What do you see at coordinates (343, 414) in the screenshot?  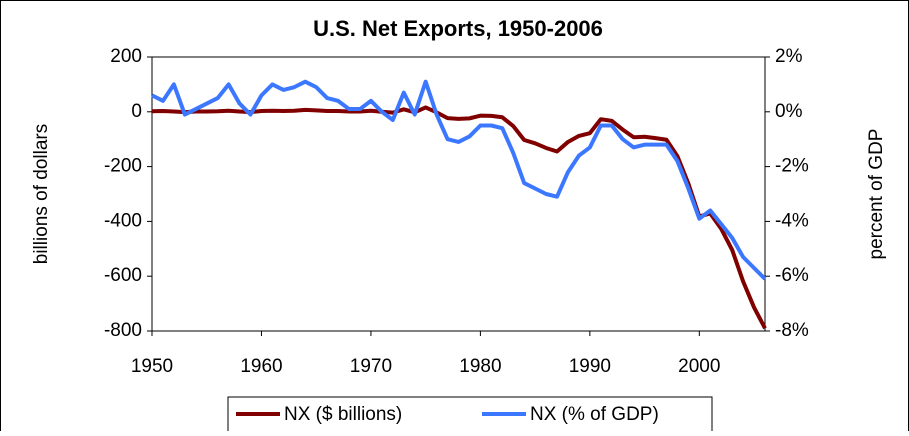 I see `legend-label: NX ($ billions)` at bounding box center [343, 414].